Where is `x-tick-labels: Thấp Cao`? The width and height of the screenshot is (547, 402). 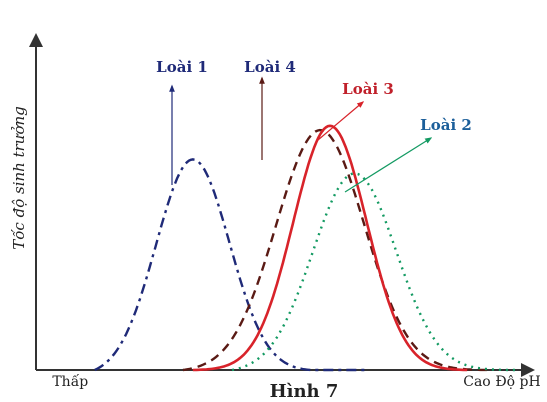 x-tick-labels: Thấp Cao is located at coordinates (271, 381).